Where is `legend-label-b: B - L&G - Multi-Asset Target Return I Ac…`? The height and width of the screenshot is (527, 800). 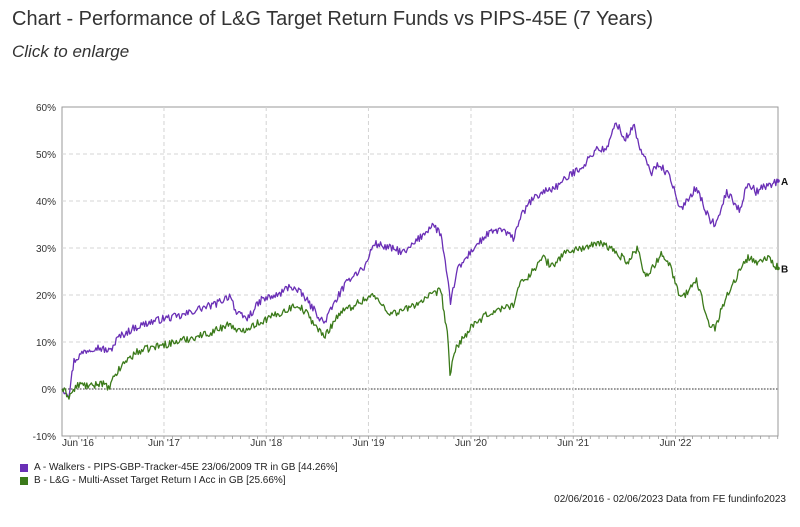 legend-label-b: B - L&G - Multi-Asset Target Return I Ac… is located at coordinates (160, 480).